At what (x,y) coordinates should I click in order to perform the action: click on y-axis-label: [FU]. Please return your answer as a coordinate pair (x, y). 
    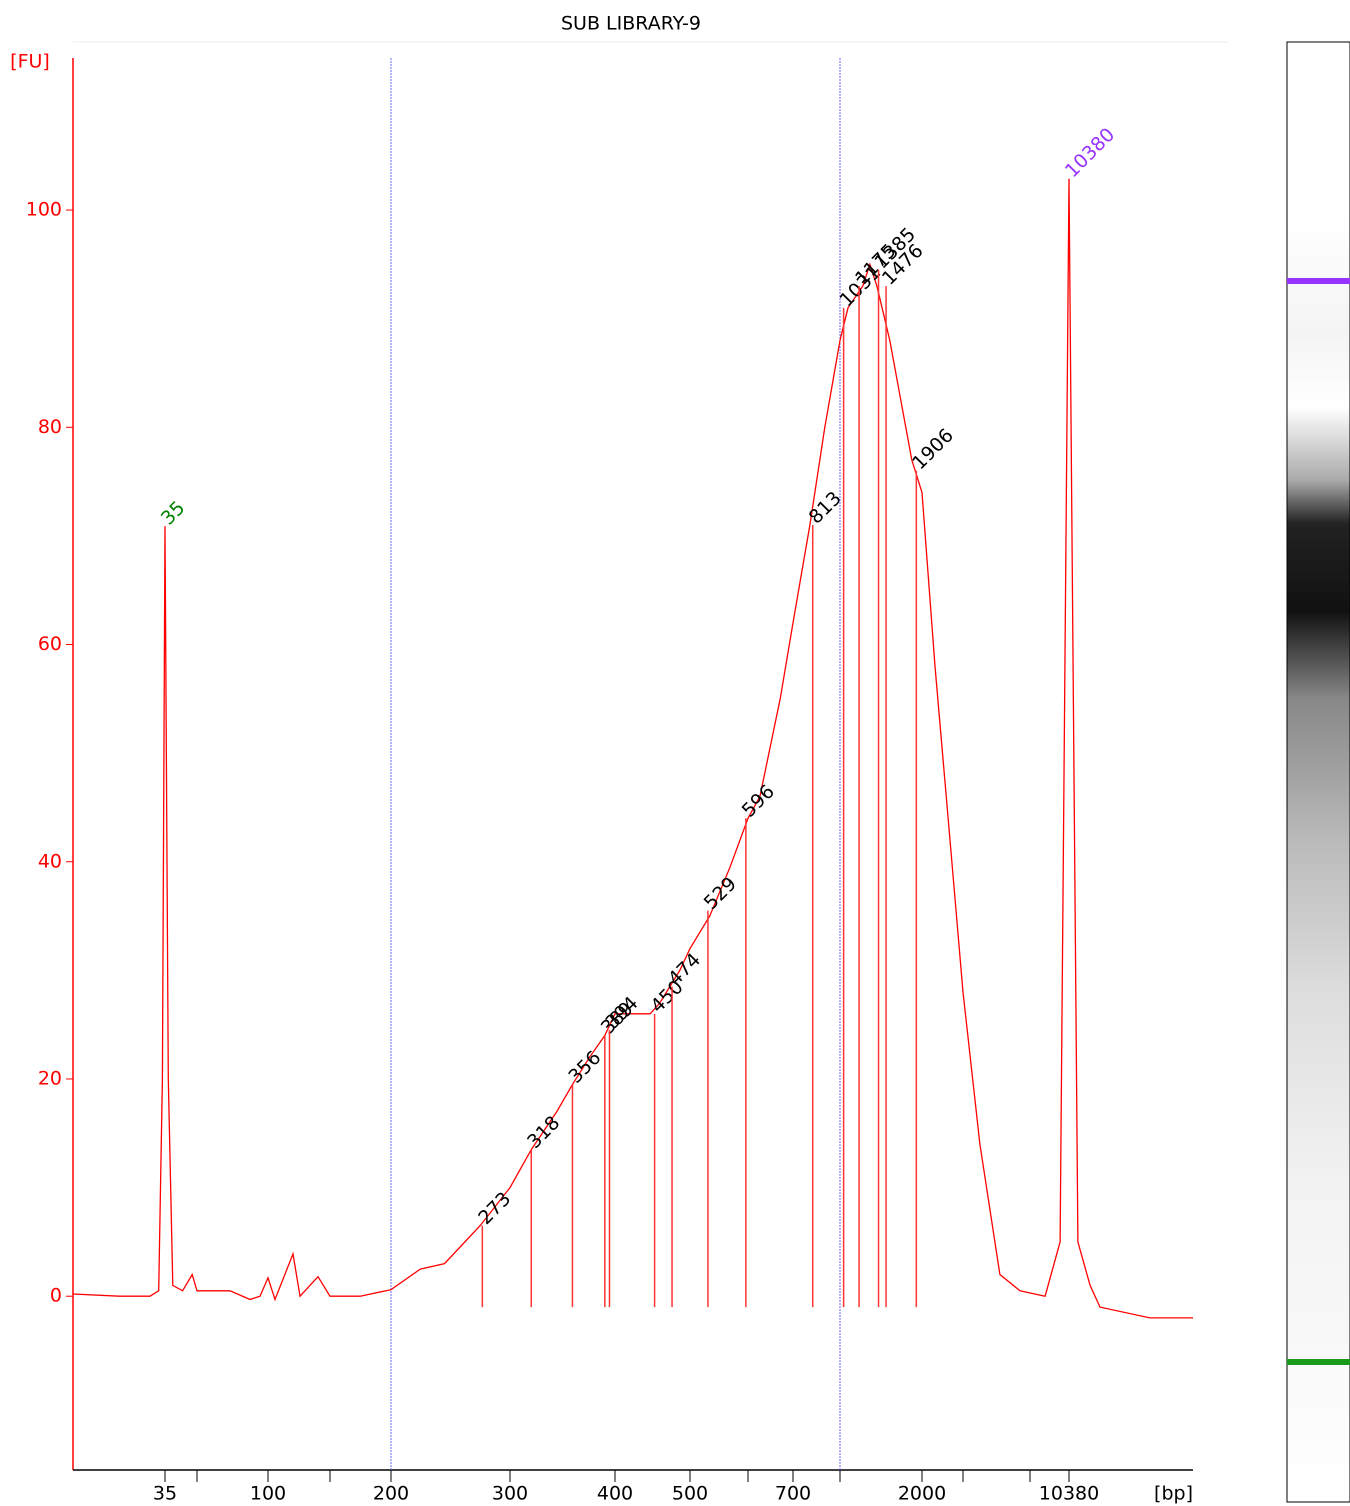
    Looking at the image, I should click on (30, 62).